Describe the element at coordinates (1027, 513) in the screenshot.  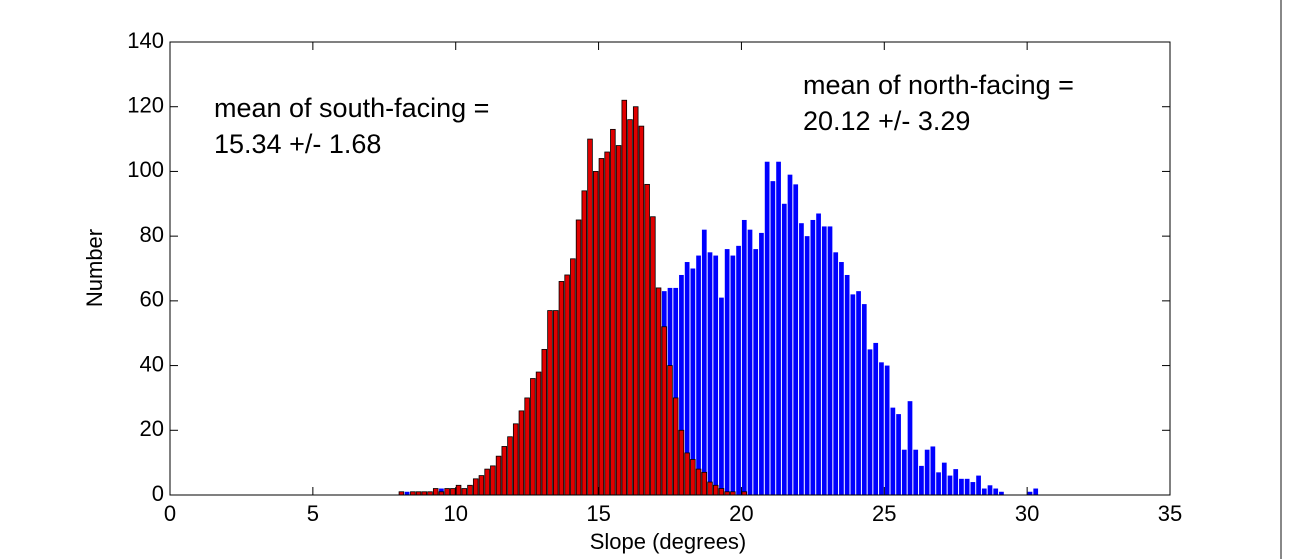
I see `x-tick-label: 30` at that location.